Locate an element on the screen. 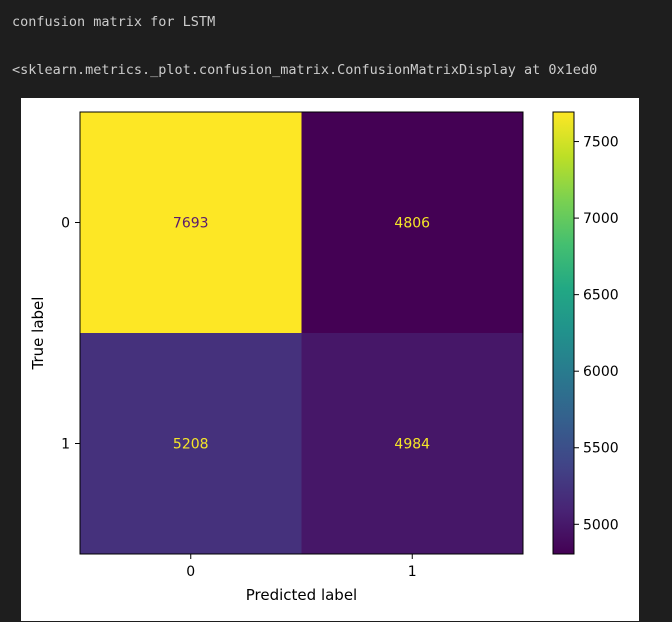  y-tick-label: 0 is located at coordinates (65, 224).